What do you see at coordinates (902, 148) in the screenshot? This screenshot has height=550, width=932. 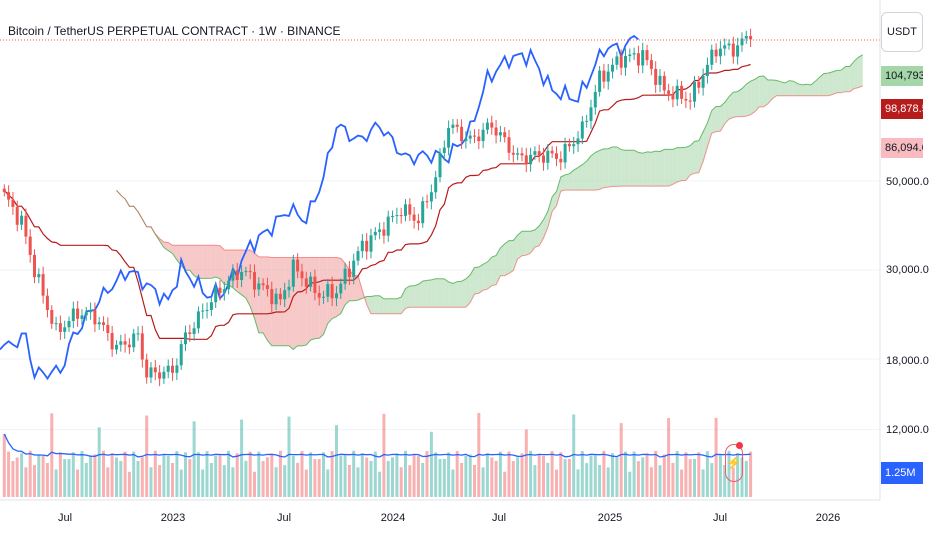 I see `baseline-tag: 86,094.0` at bounding box center [902, 148].